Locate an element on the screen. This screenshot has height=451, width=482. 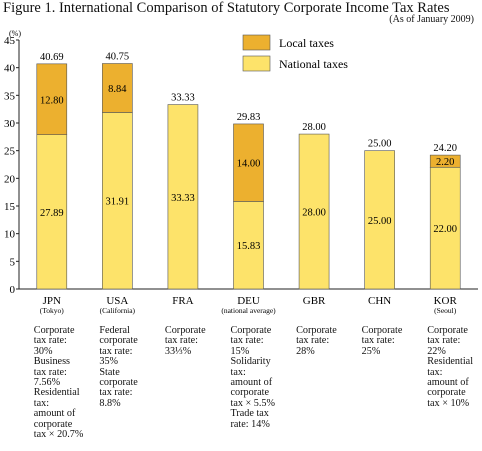
country-note-line: tax × 5.5% is located at coordinates (253, 403).